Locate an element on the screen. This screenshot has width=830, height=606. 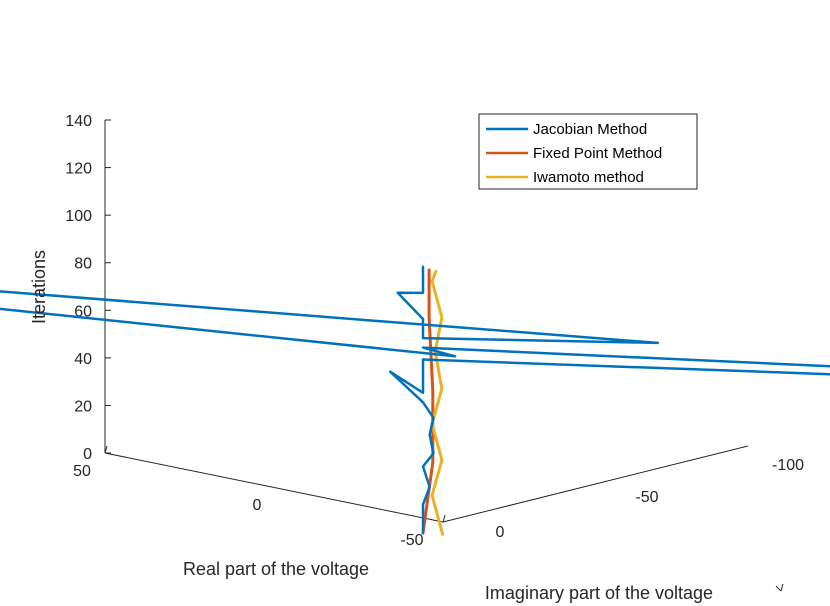
imag-axis-line is located at coordinates (595, 484).